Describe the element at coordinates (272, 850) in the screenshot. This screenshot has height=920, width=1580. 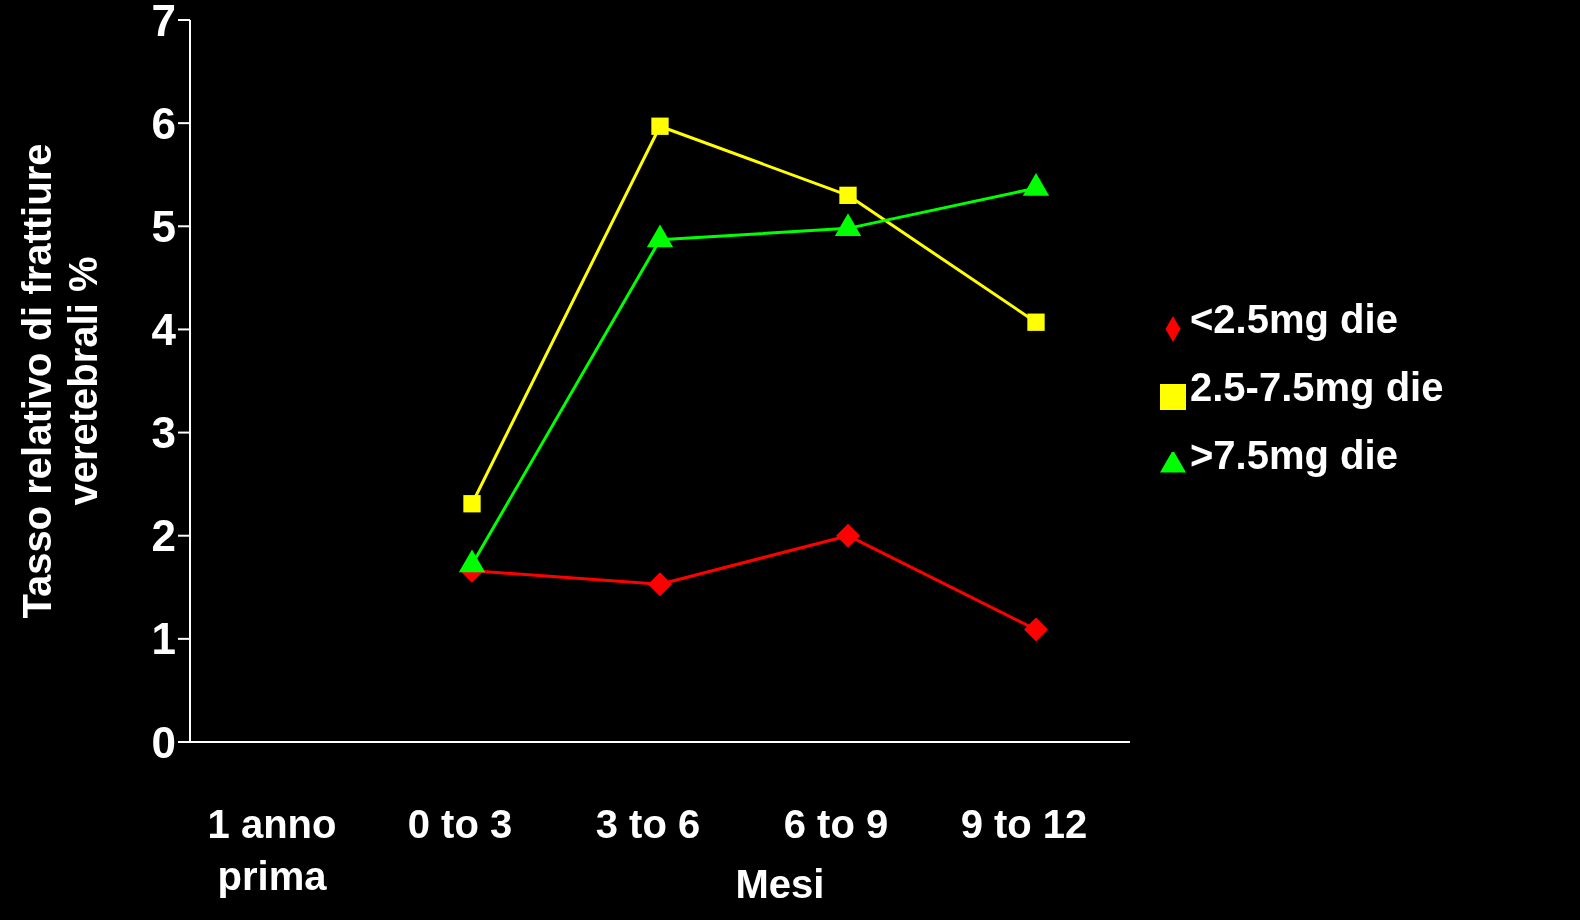
I see `x-tick-label: 1 anno prima` at that location.